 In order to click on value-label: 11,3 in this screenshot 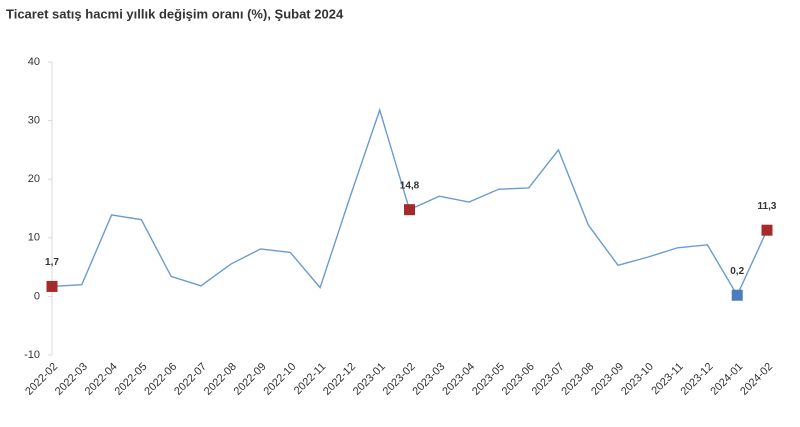, I will do `click(767, 206)`.